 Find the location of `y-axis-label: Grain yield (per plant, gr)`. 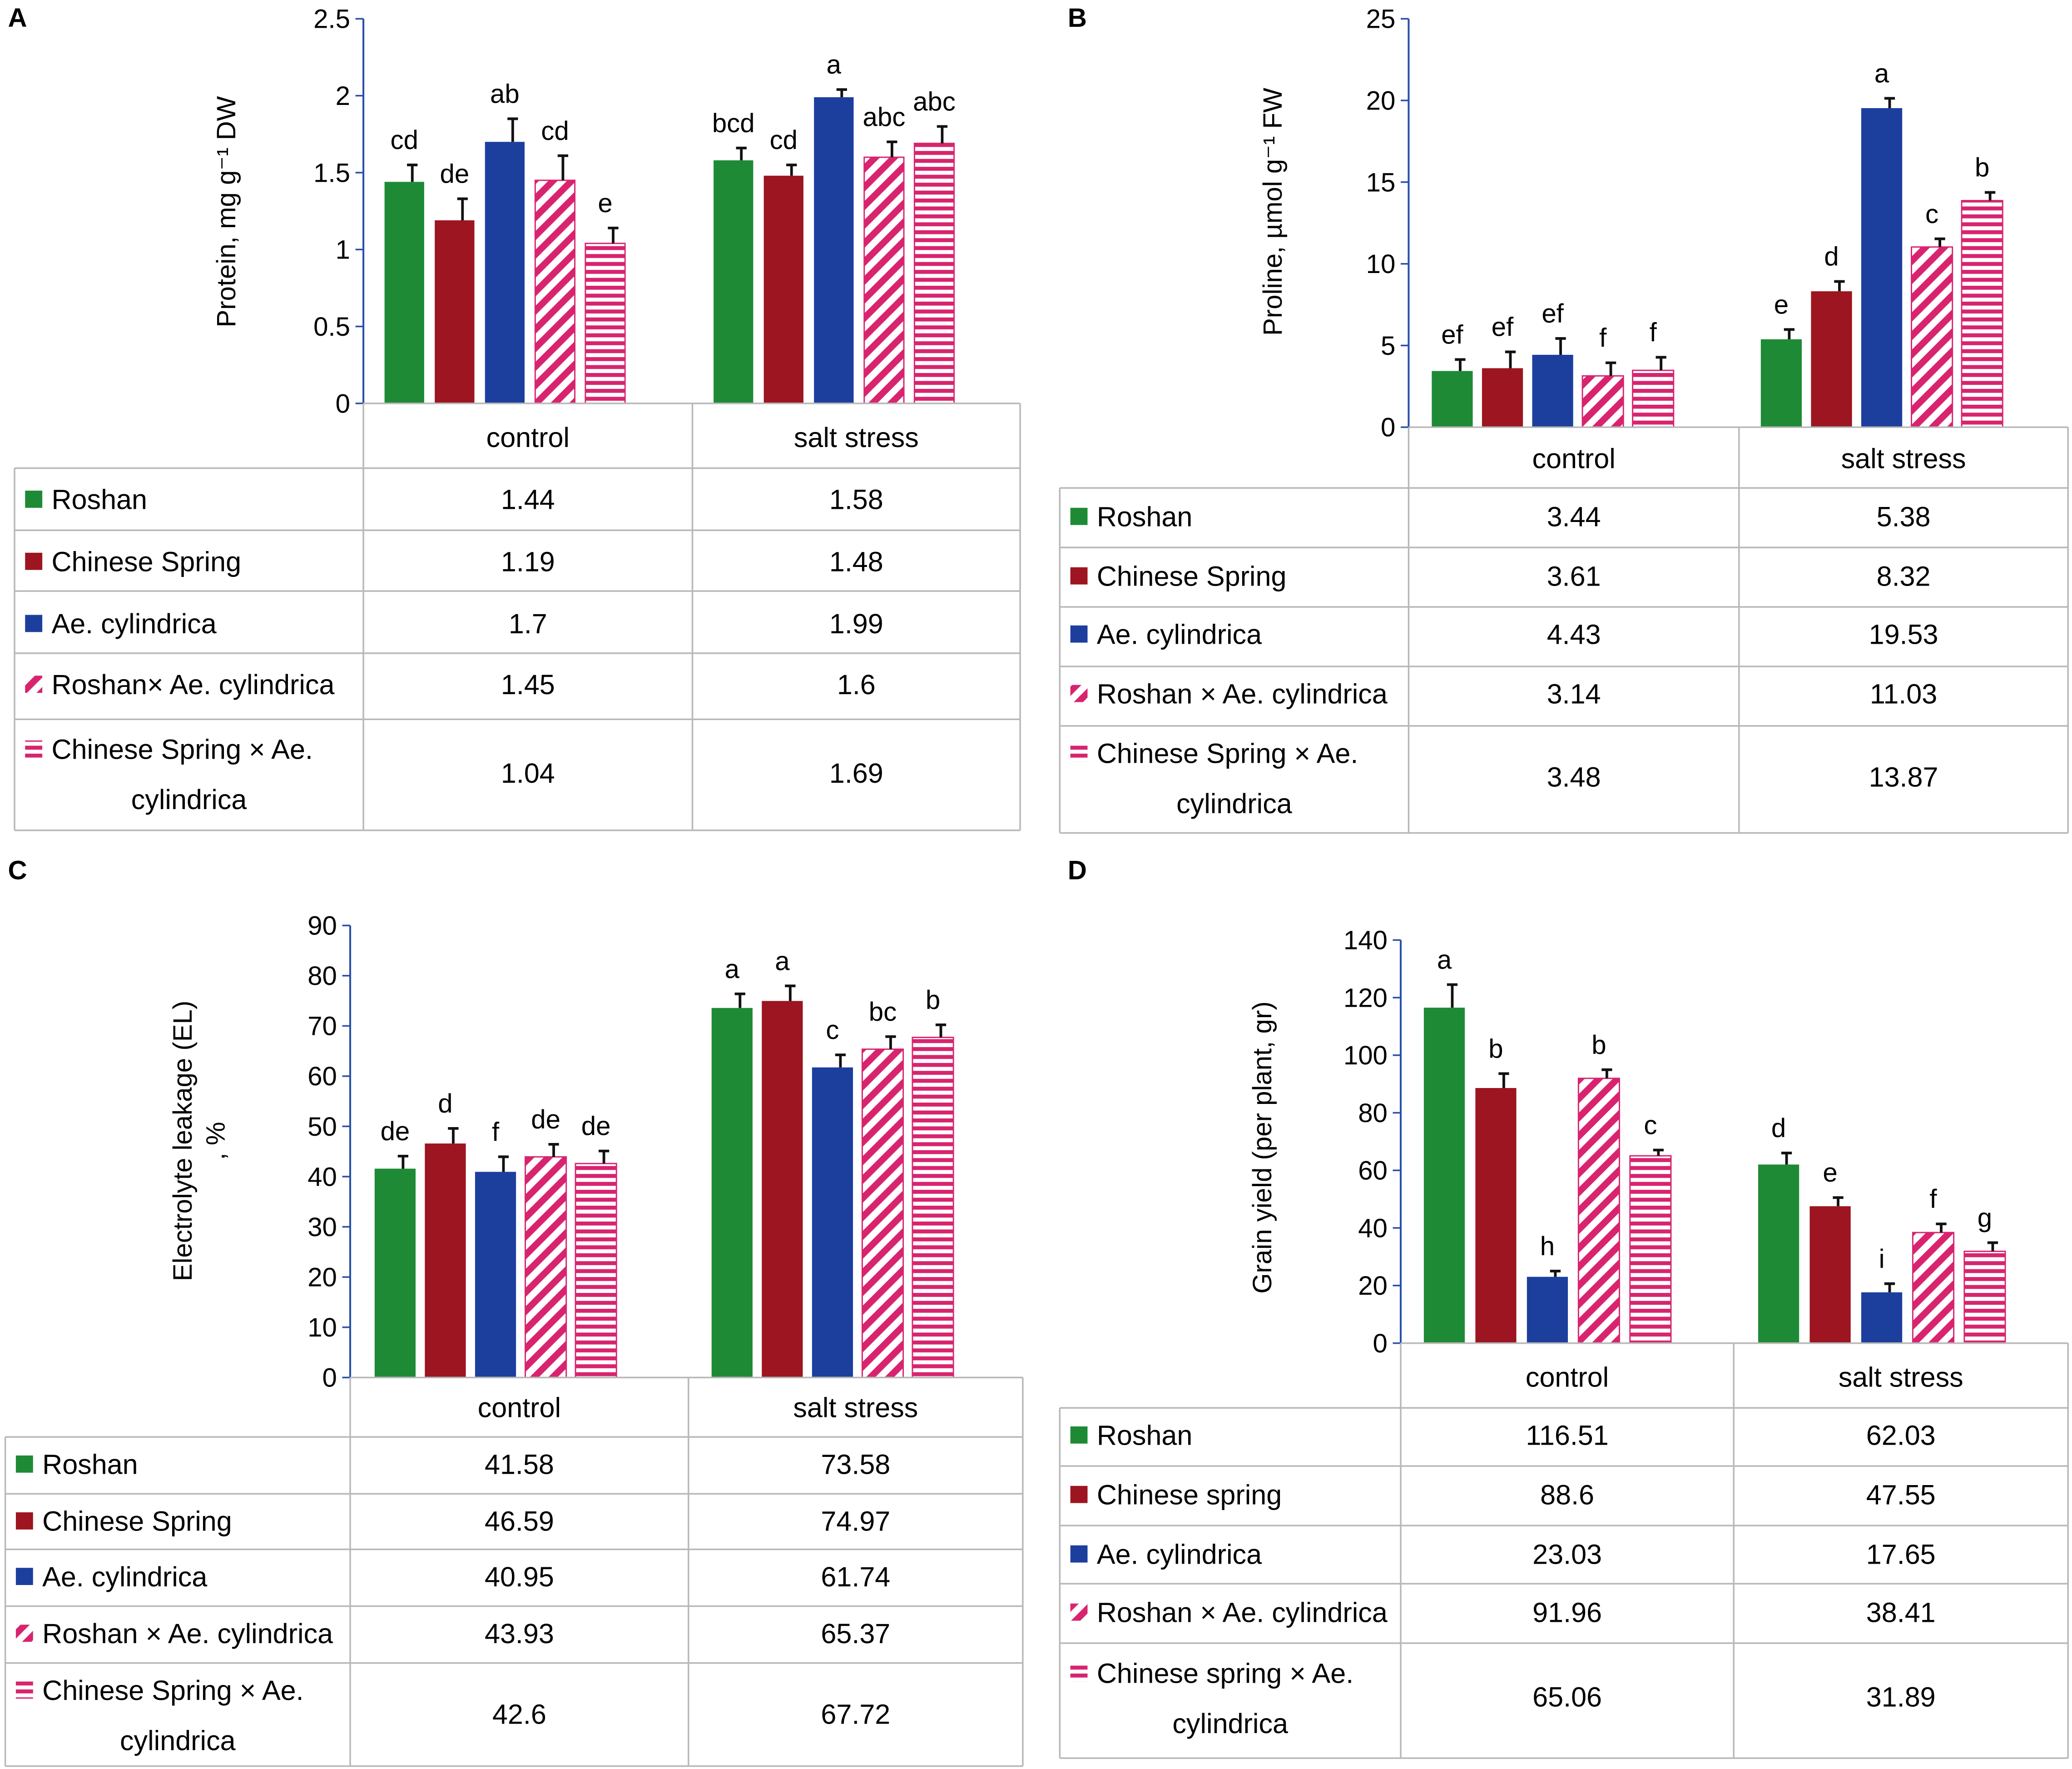

y-axis-label: Grain yield (per plant, gr) is located at coordinates (1262, 1147).